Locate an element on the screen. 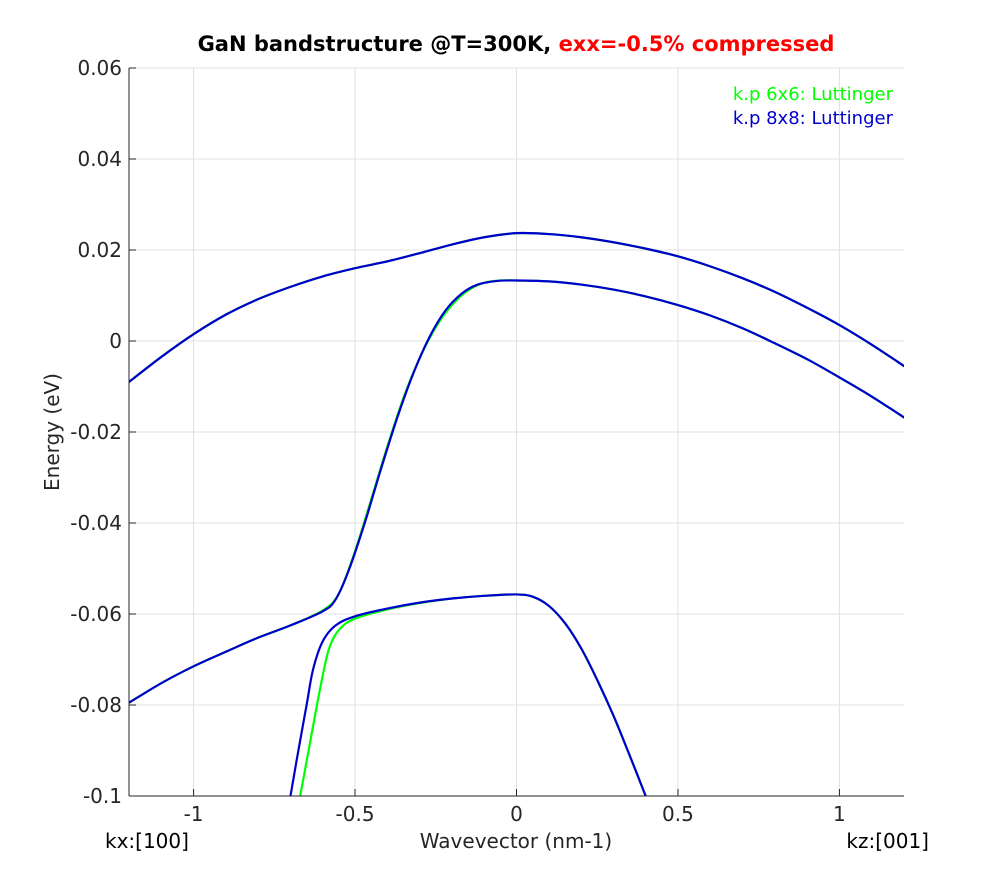 The image size is (996, 893). chart-title-highlight: exx=-0.5% compressed is located at coordinates (697, 44).